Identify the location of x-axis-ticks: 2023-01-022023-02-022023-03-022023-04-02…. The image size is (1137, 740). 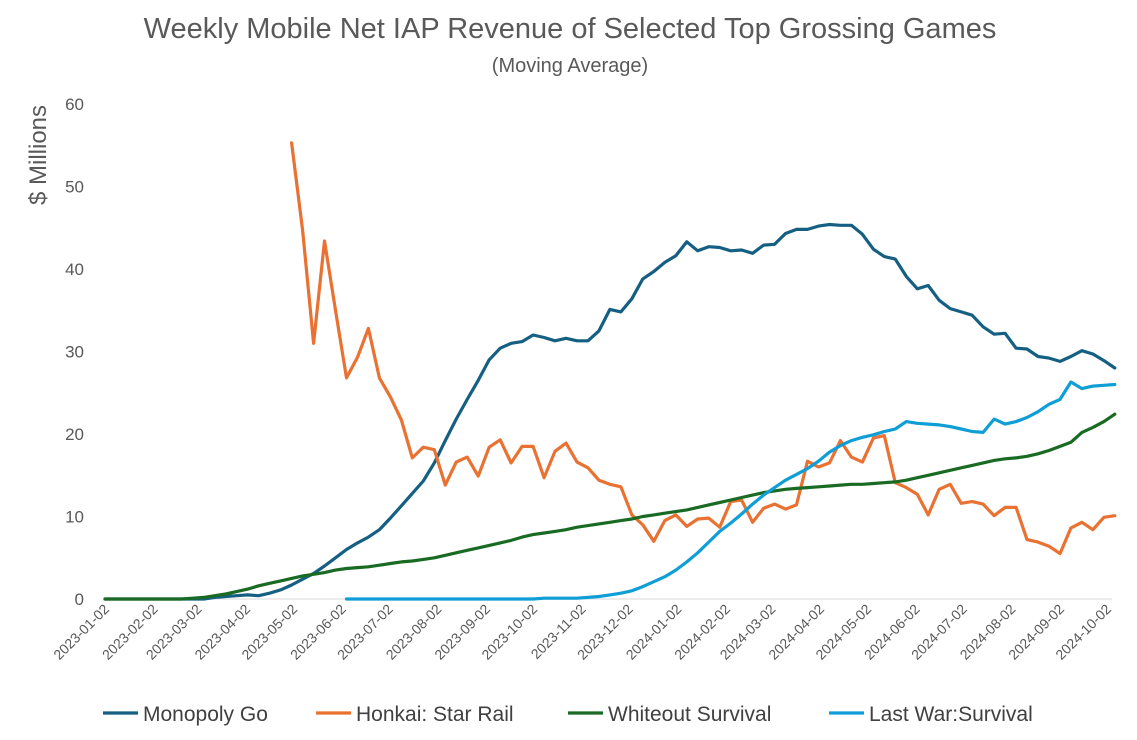
(582, 632).